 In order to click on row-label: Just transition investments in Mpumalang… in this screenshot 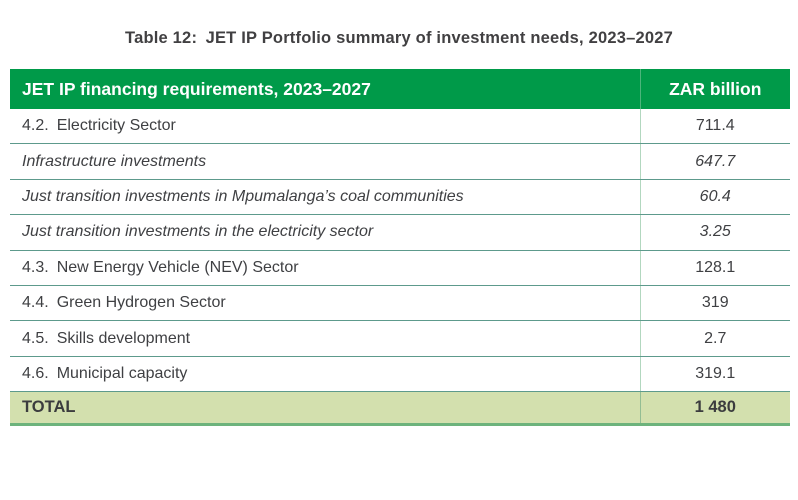, I will do `click(325, 197)`.